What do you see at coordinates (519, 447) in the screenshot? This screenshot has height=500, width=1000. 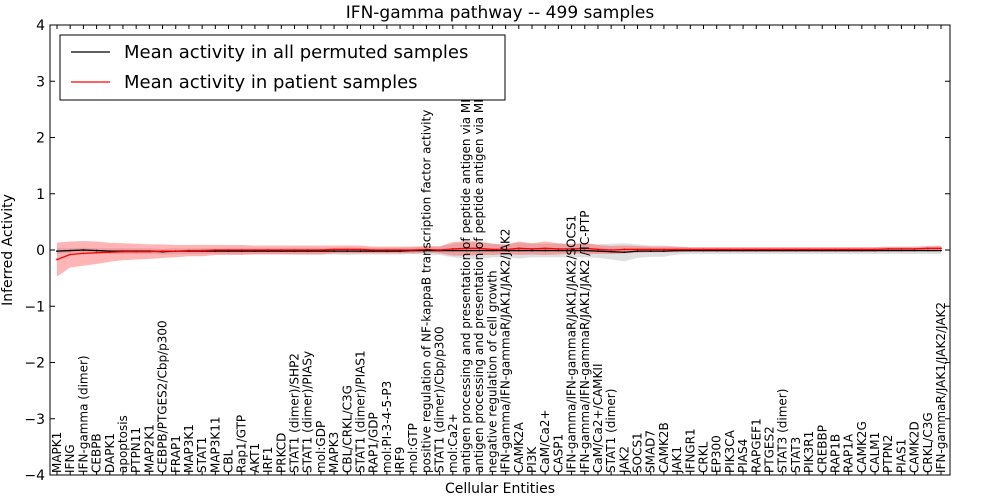 I see `x-tick-label: CAMK2A` at bounding box center [519, 447].